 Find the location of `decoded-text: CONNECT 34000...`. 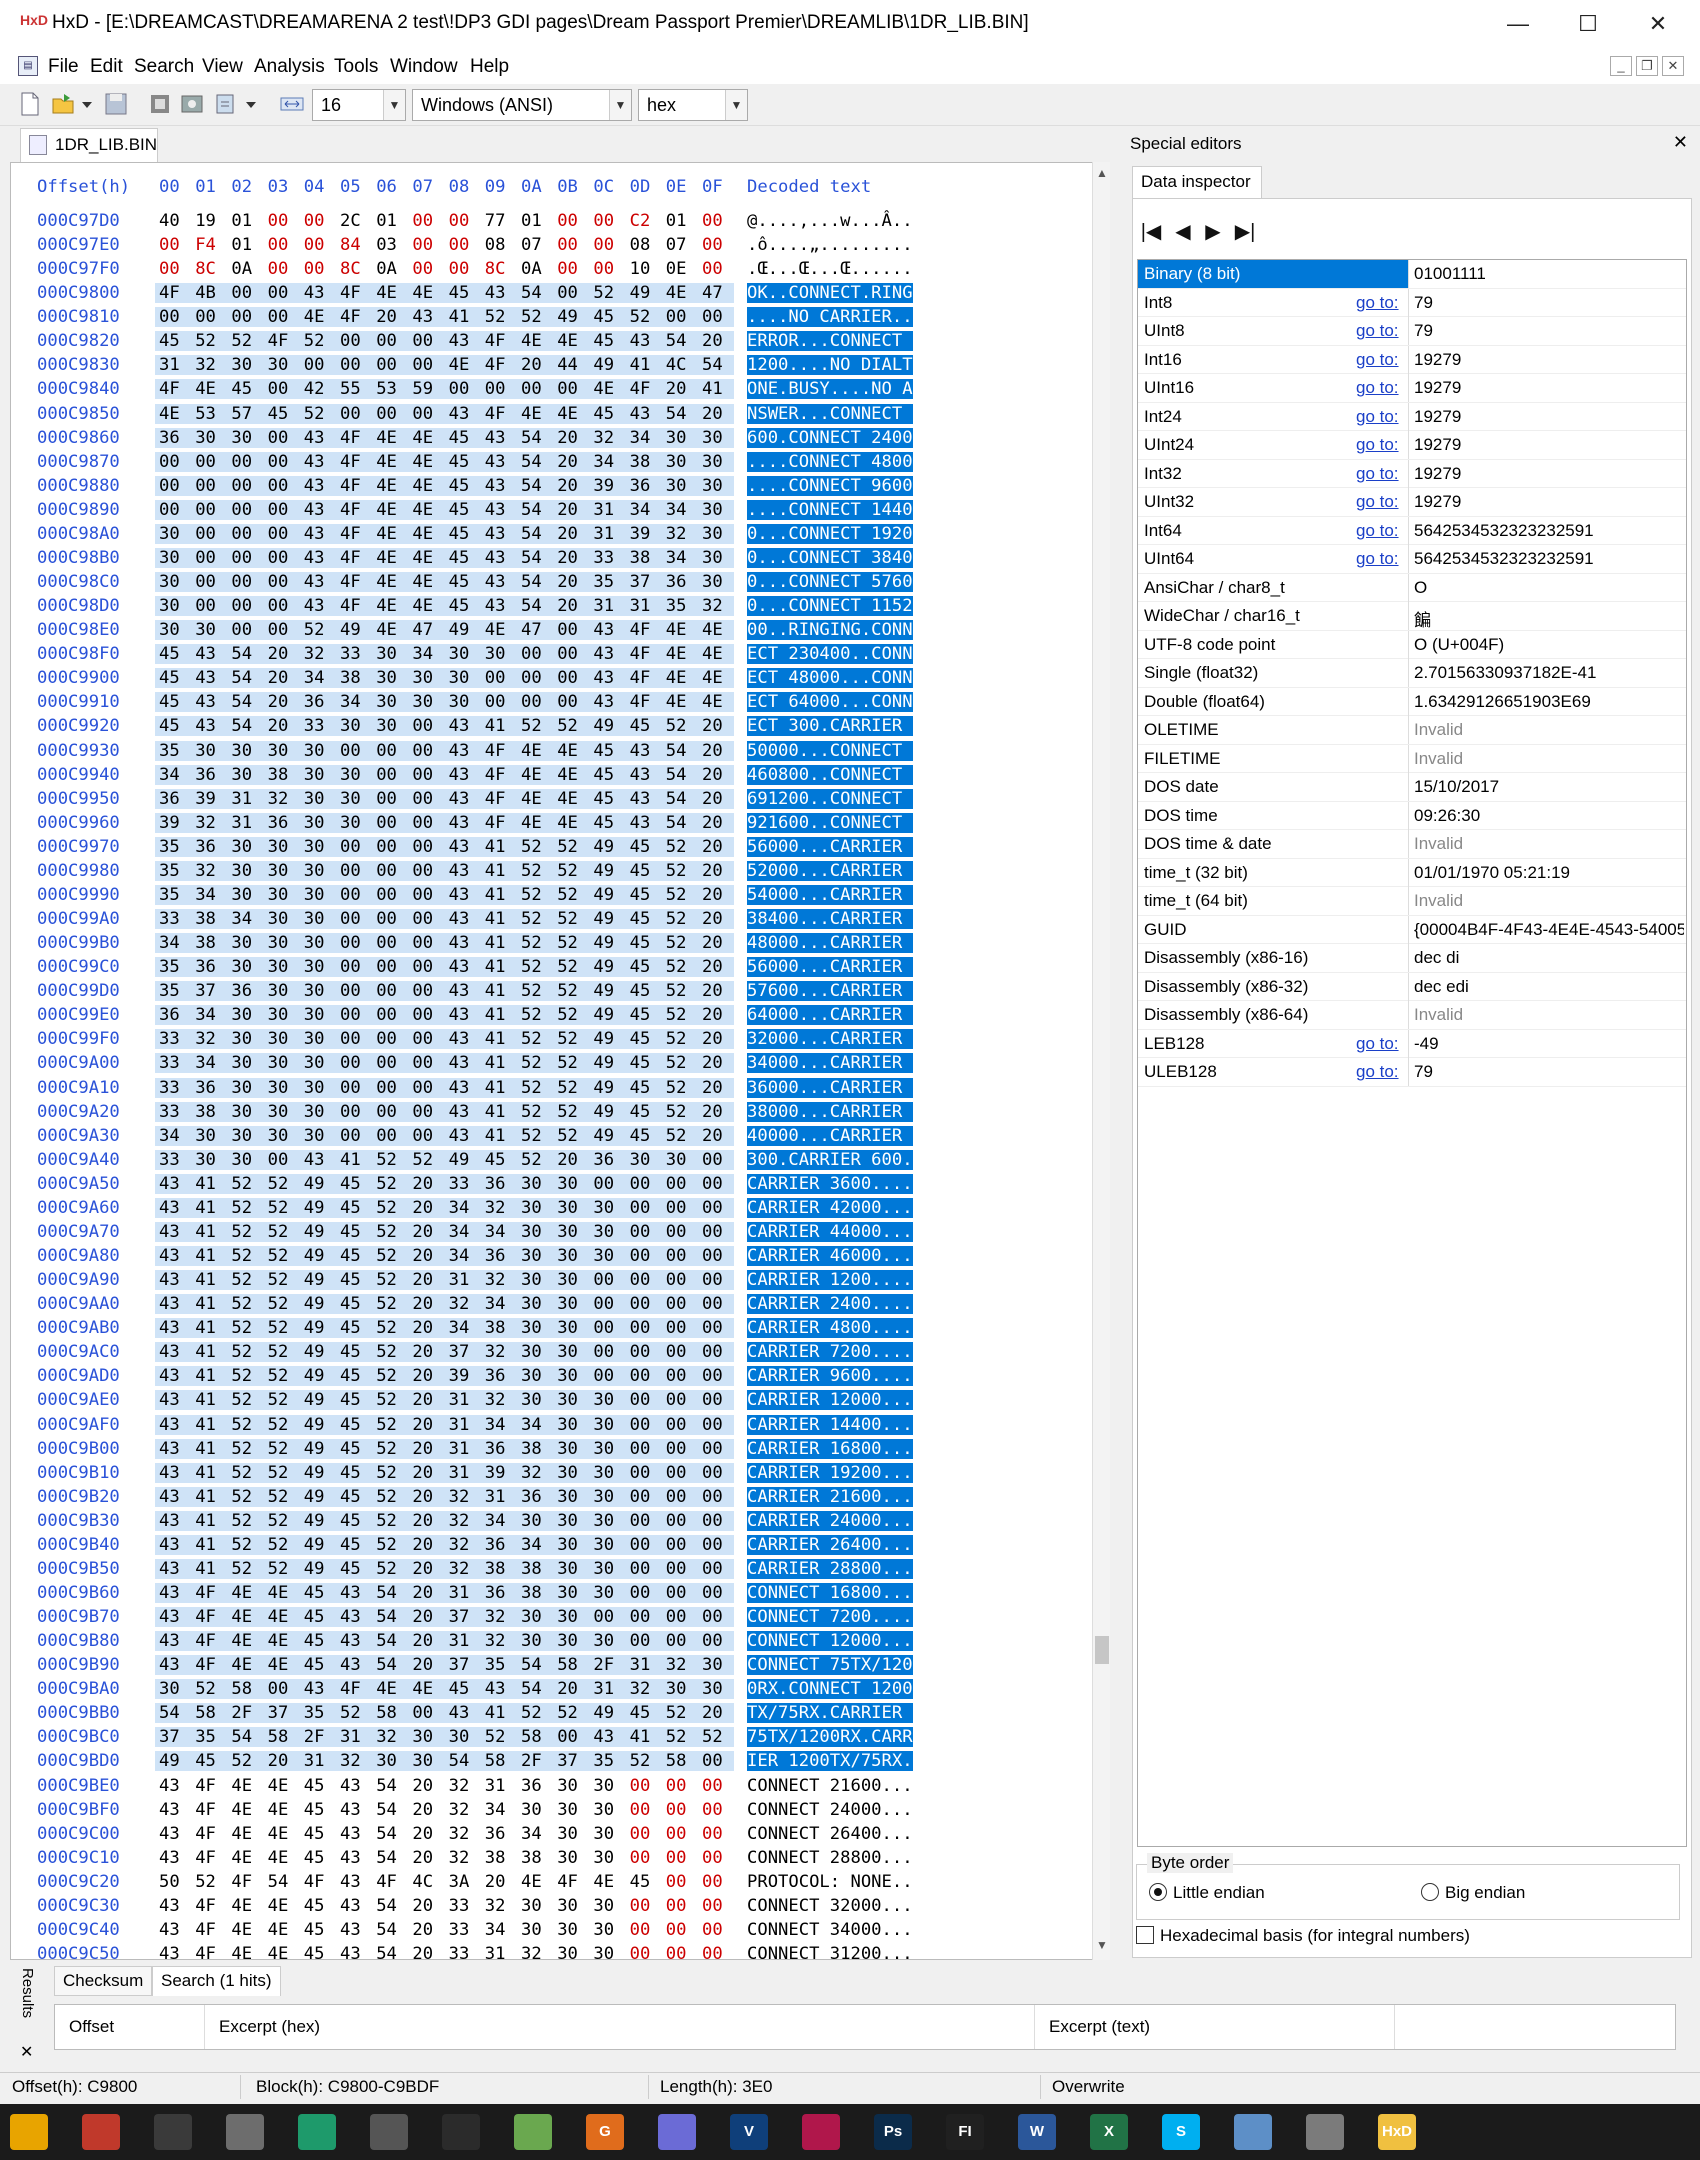

decoded-text: CONNECT 34000... is located at coordinates (830, 1929).